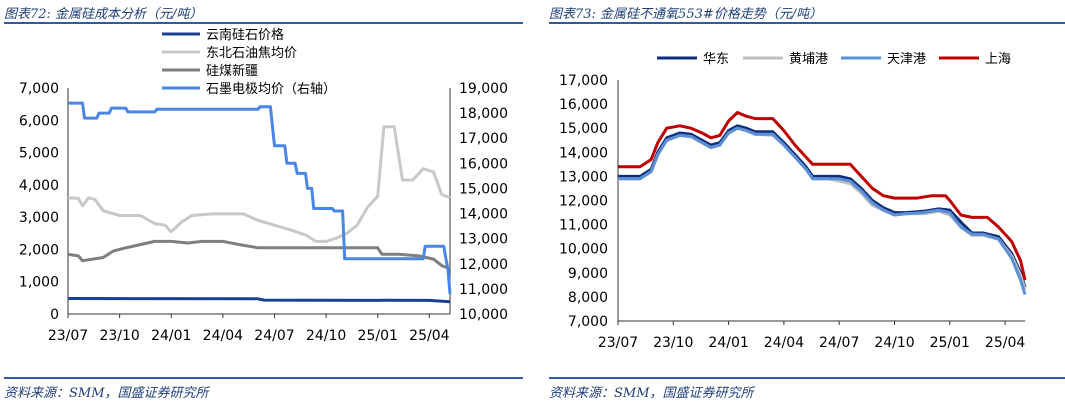  What do you see at coordinates (583, 226) in the screenshot?
I see `y-tick-label: 11,000` at bounding box center [583, 226].